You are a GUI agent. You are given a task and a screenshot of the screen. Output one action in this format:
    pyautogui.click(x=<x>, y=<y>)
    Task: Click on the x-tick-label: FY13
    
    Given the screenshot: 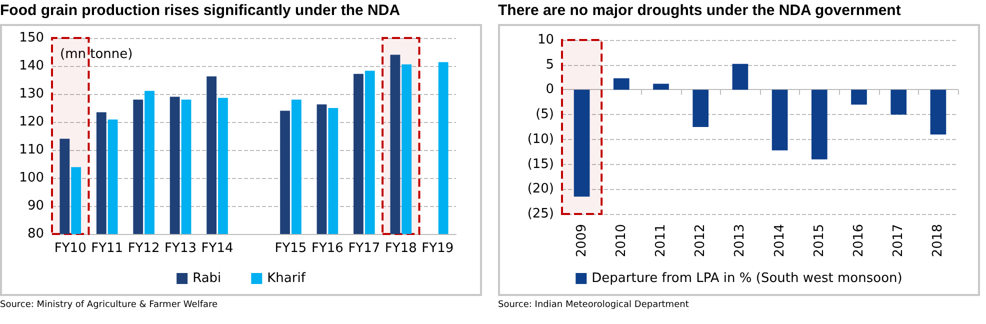 What is the action you would take?
    pyautogui.click(x=180, y=248)
    